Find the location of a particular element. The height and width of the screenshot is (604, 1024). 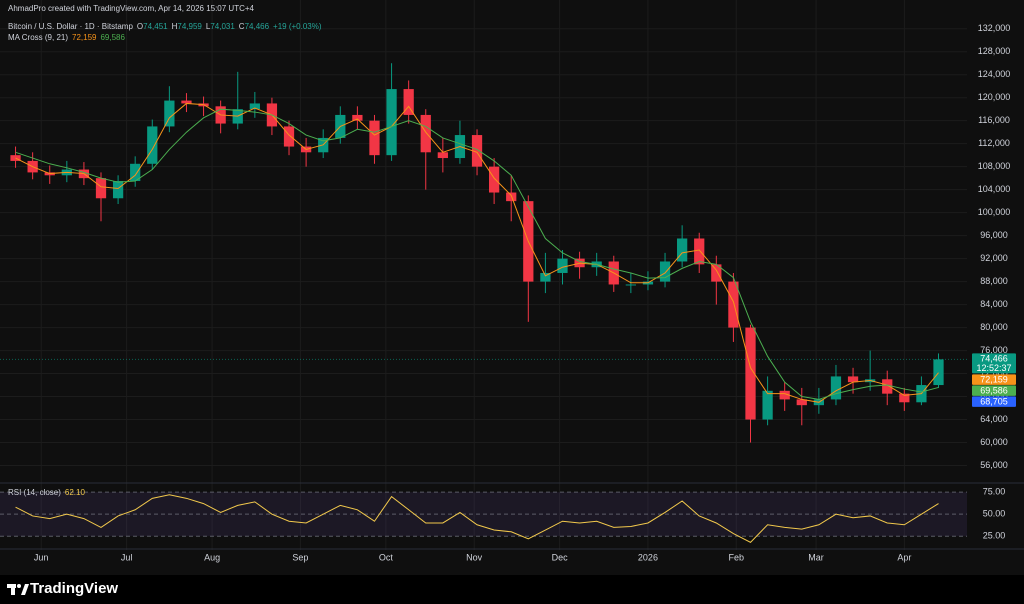

rsi-line is located at coordinates (477, 518).